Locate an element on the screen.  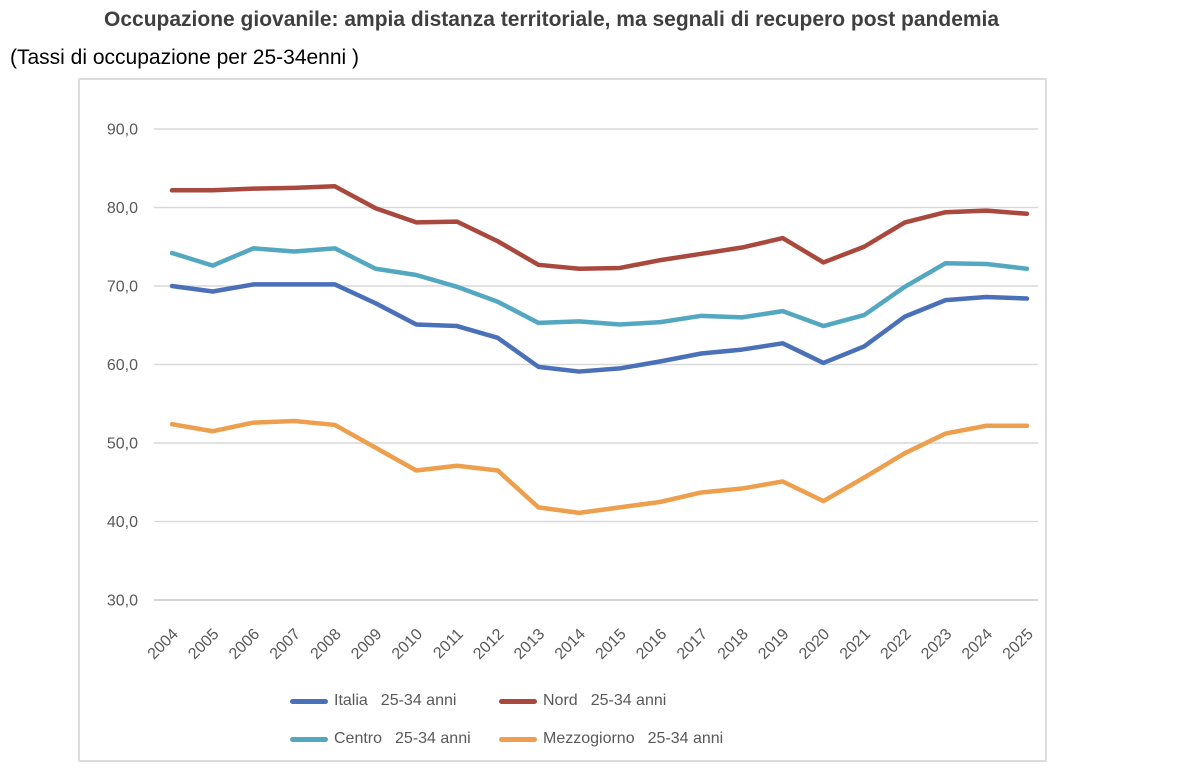
svg-text: 2013 is located at coordinates (529, 644).